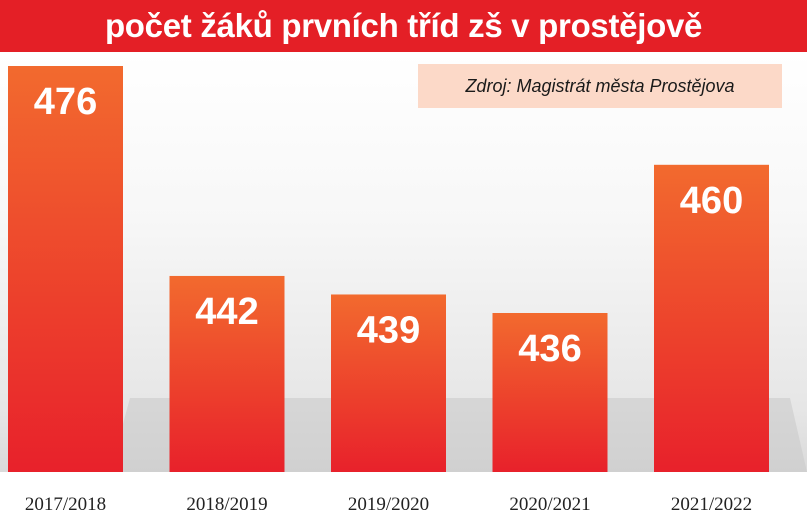  What do you see at coordinates (549, 349) in the screenshot?
I see `bar-value-label: 436` at bounding box center [549, 349].